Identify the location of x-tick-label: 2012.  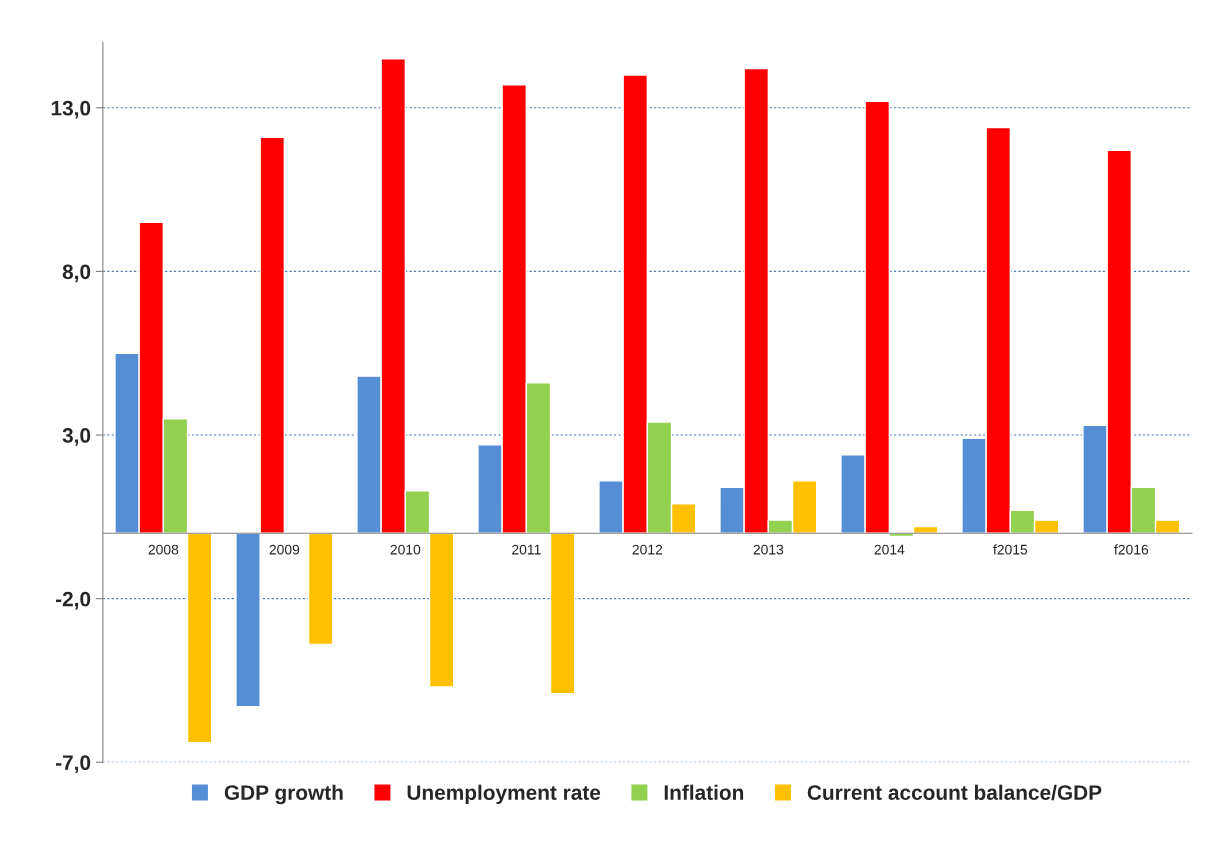
(647, 549).